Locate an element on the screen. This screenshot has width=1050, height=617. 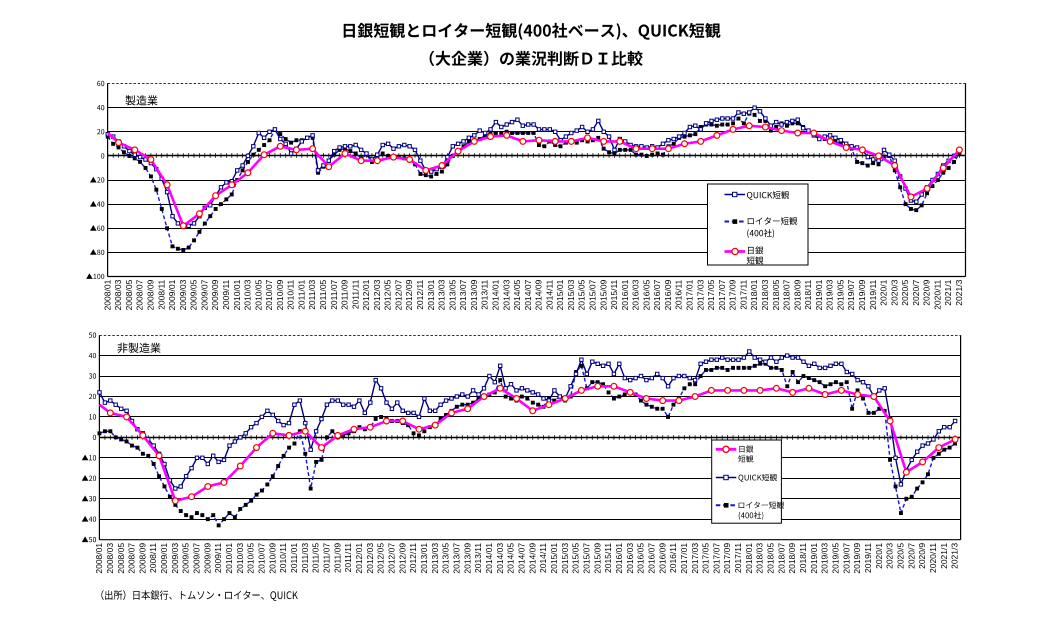
svg-text: 2018/11 is located at coordinates (803, 558).